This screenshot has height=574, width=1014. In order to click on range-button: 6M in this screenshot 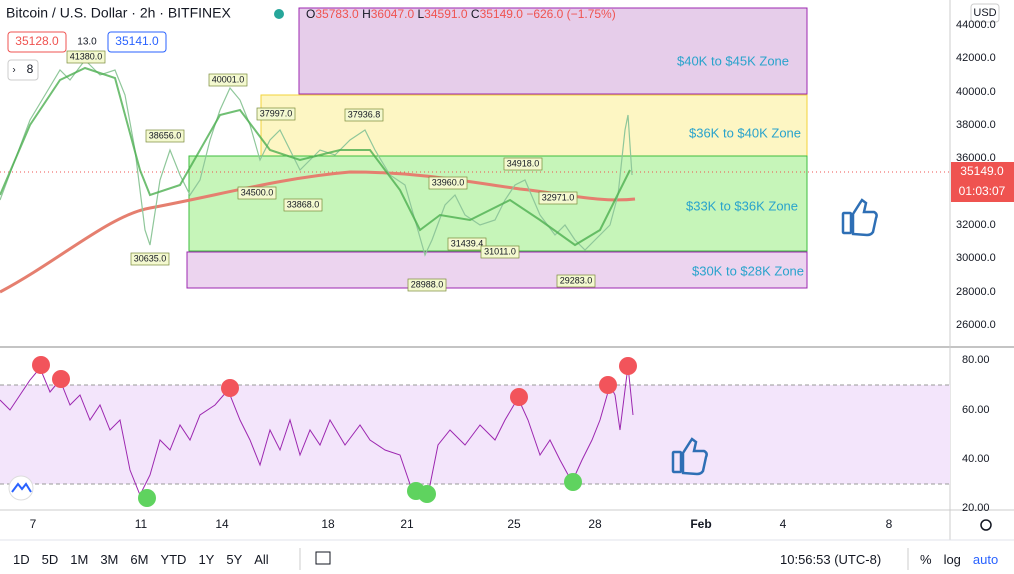, I will do `click(139, 559)`.